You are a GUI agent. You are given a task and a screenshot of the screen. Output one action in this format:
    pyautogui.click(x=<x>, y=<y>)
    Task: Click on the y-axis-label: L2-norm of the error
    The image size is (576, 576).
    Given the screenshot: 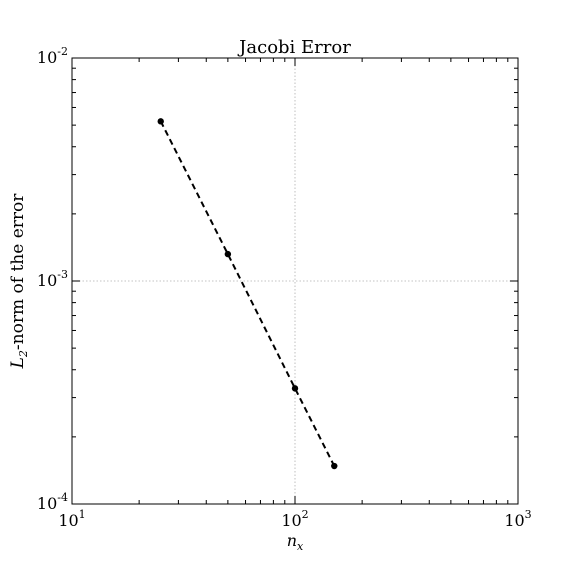 What is the action you would take?
    pyautogui.click(x=19, y=281)
    